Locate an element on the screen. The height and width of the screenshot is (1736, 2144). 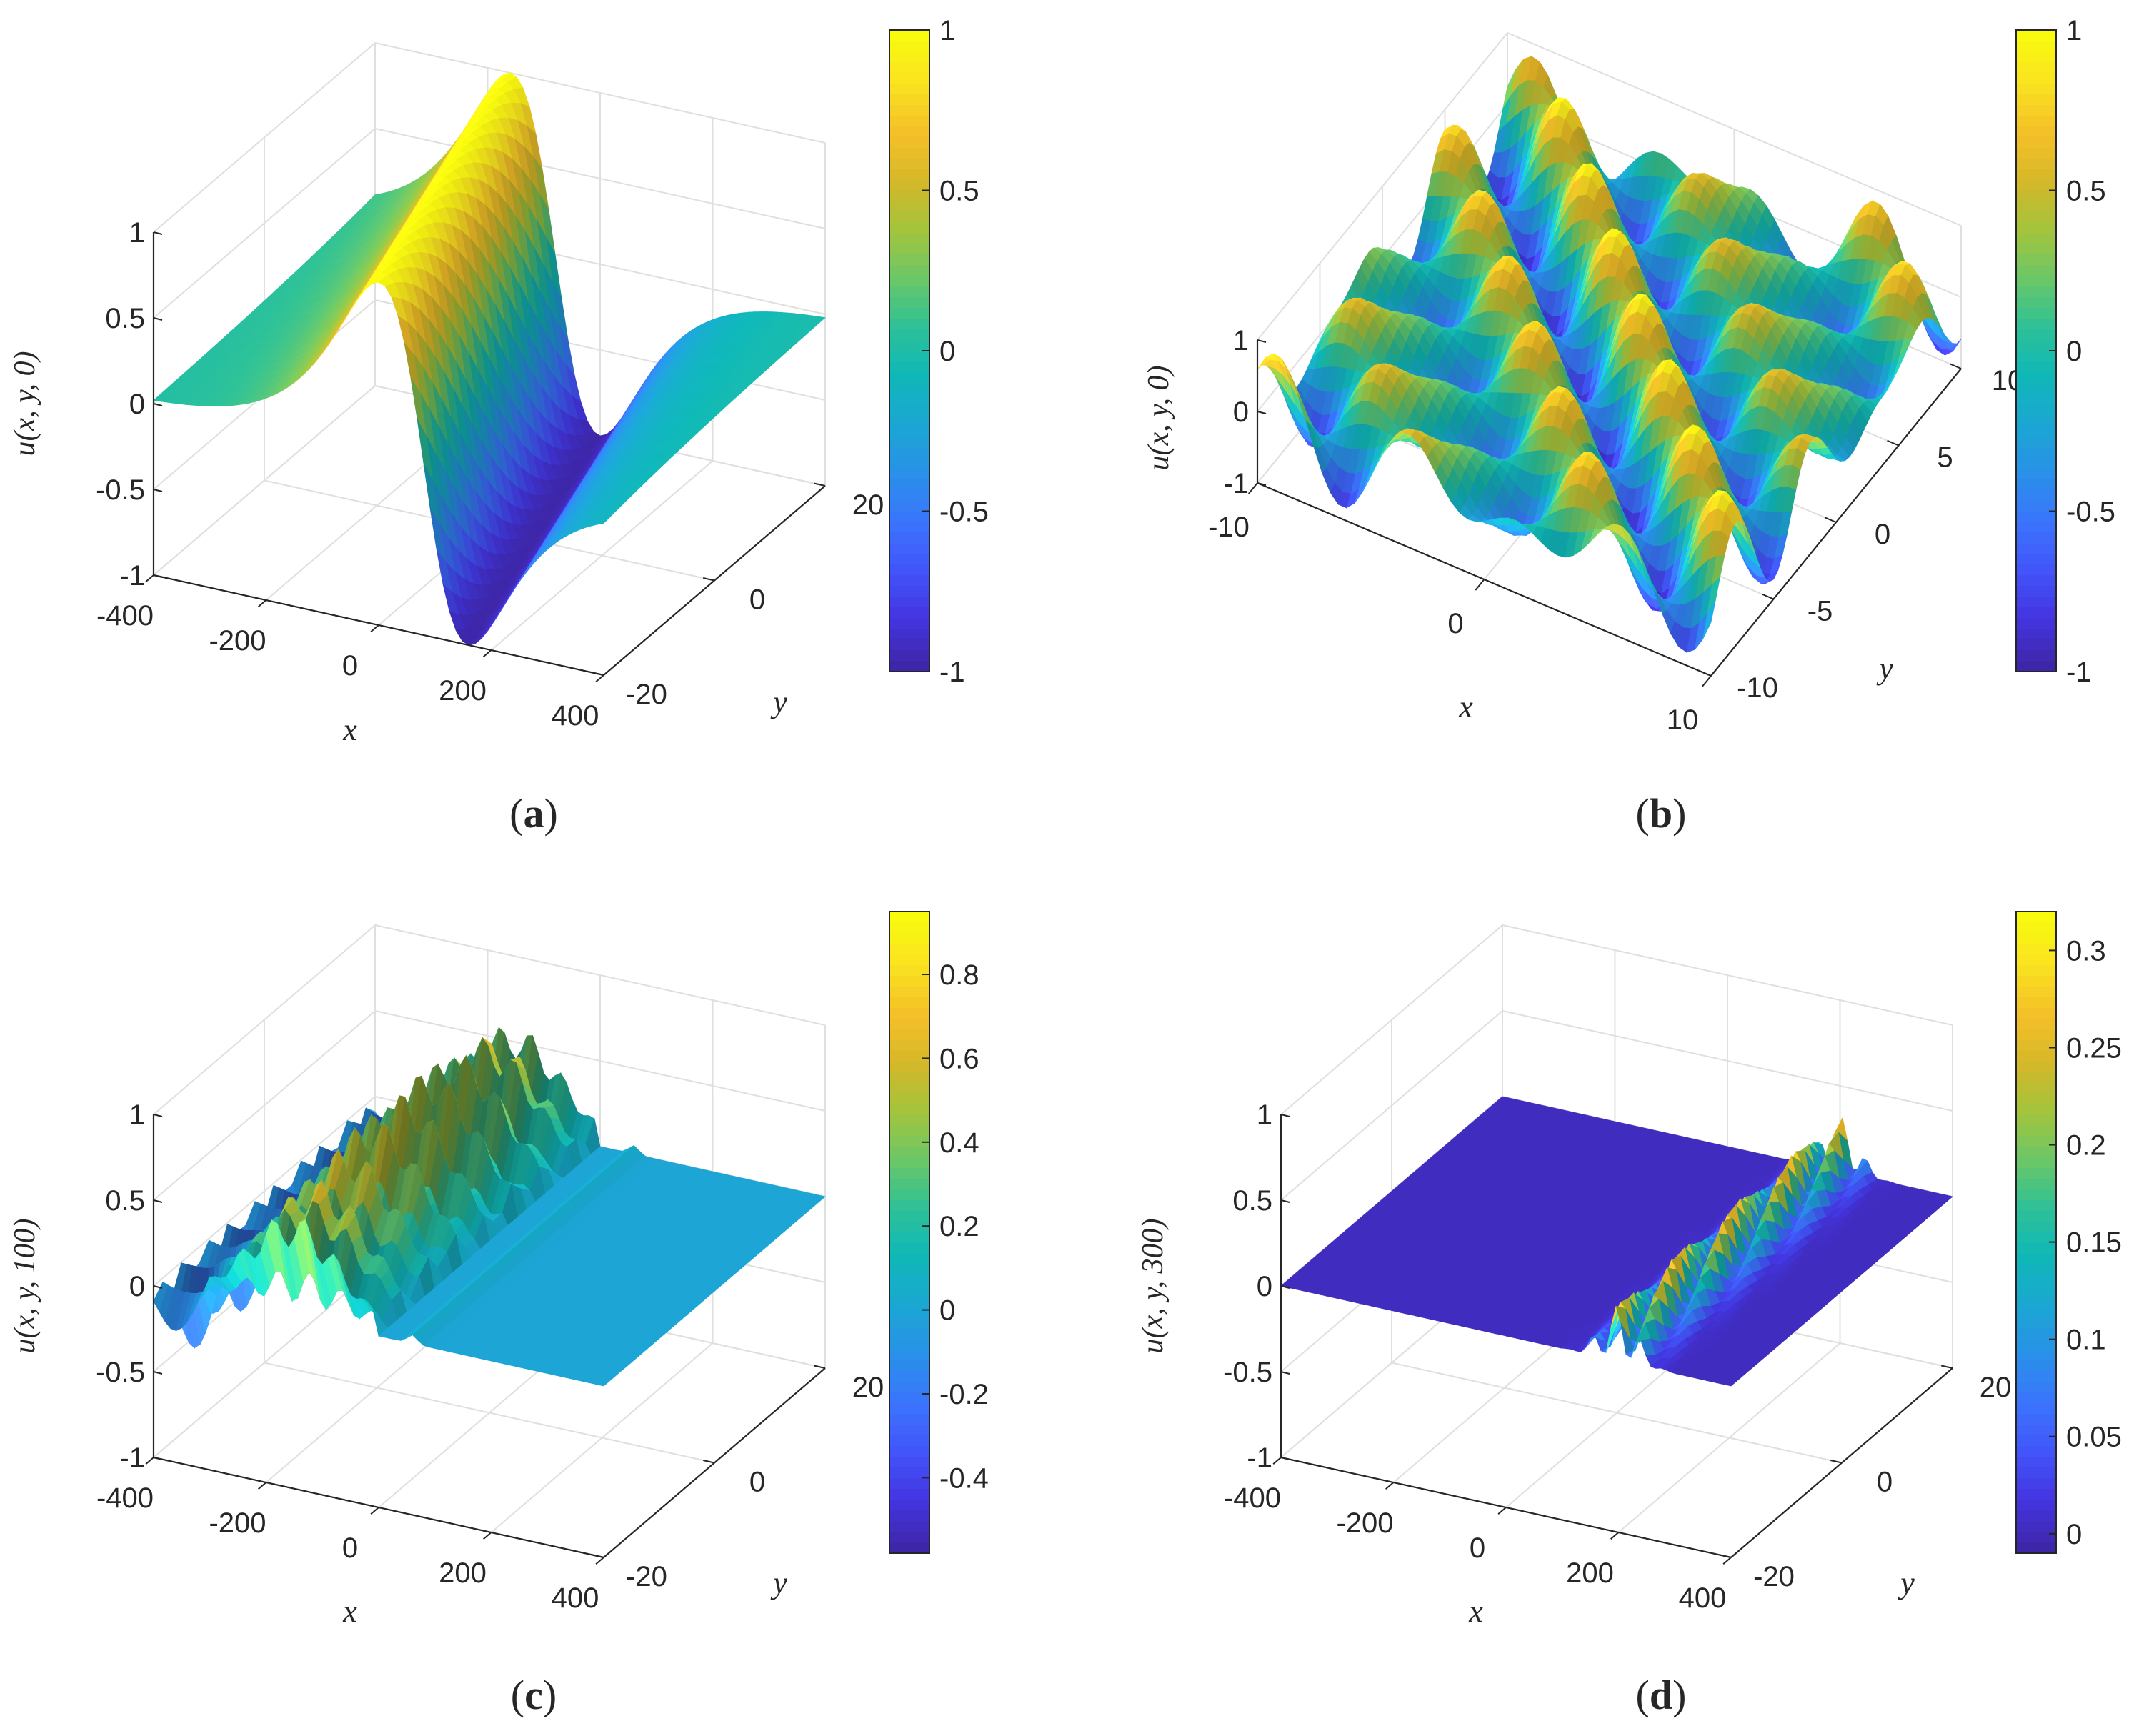
panel-caption: (a) is located at coordinates (534, 813).